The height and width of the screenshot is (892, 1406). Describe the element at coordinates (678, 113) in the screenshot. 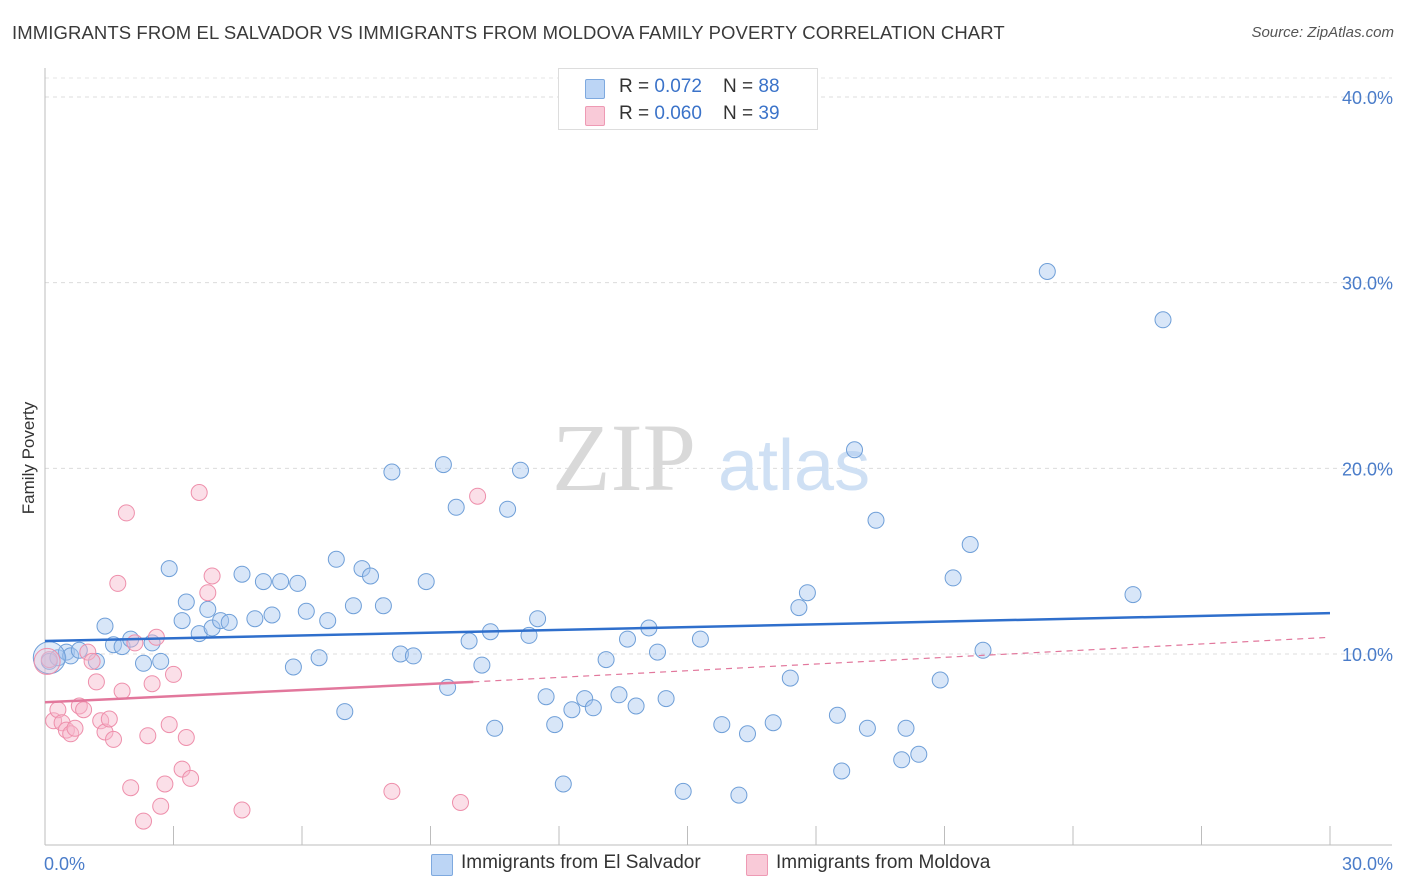

I see `legend-r-value: 0.060` at that location.